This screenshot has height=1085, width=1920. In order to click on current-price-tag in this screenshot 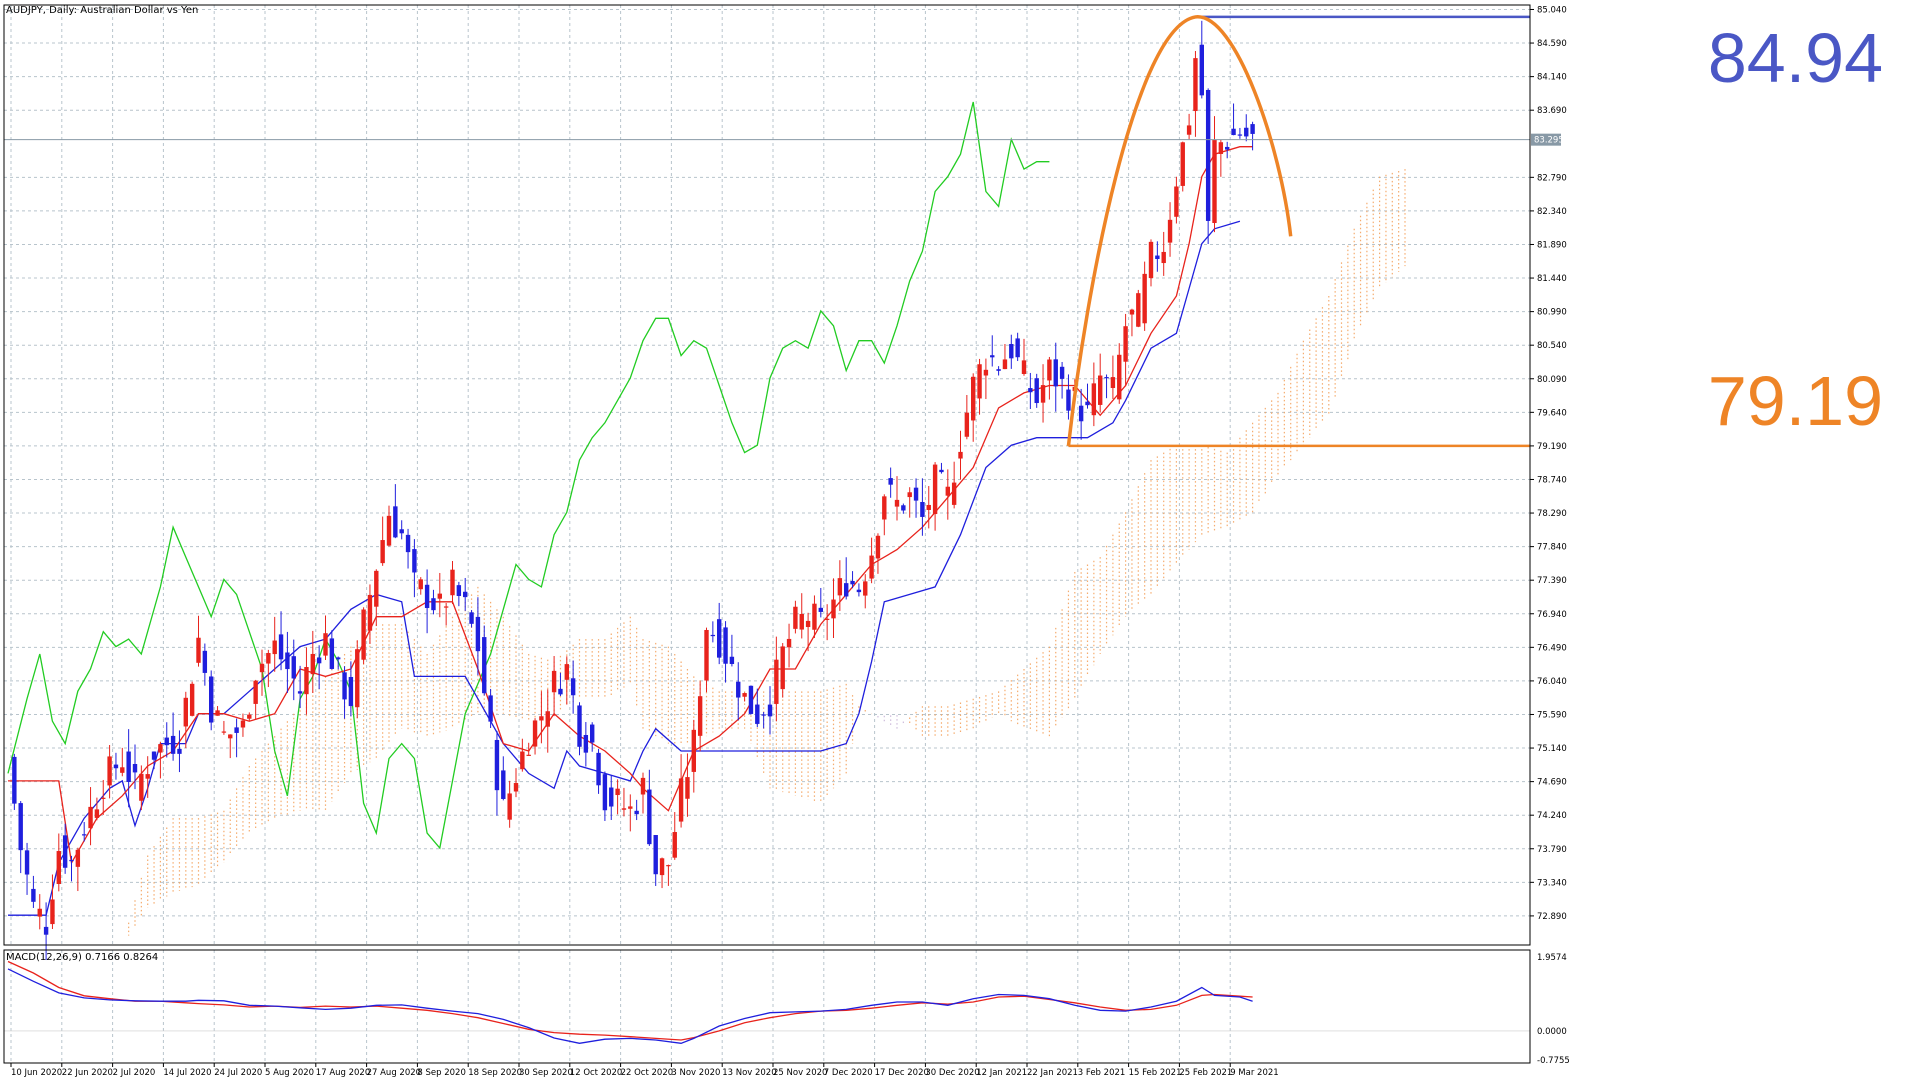, I will do `click(1546, 139)`.